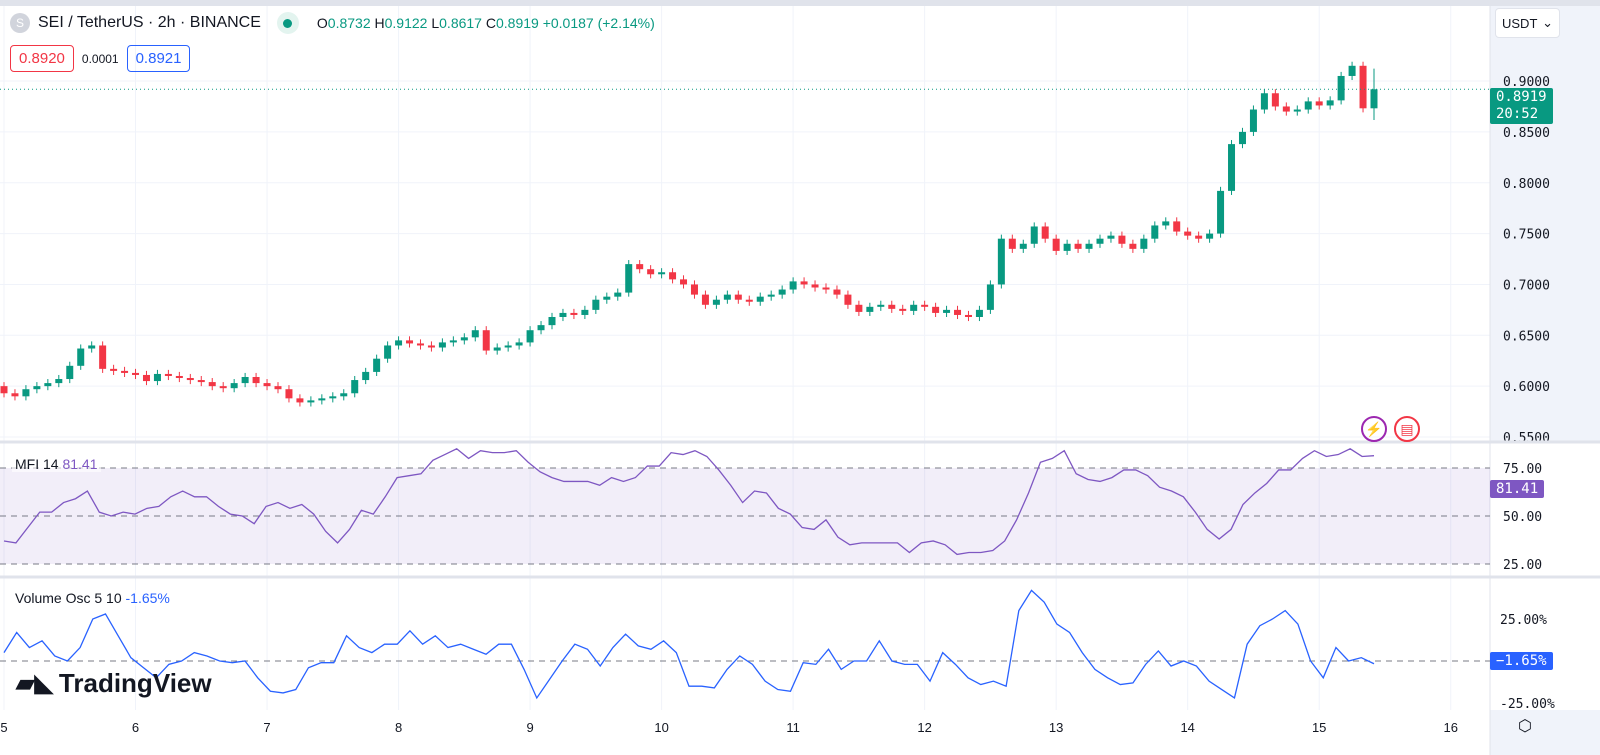 Image resolution: width=1600 pixels, height=755 pixels. Describe the element at coordinates (1450, 727) in the screenshot. I see `x-tick-label: 16` at that location.